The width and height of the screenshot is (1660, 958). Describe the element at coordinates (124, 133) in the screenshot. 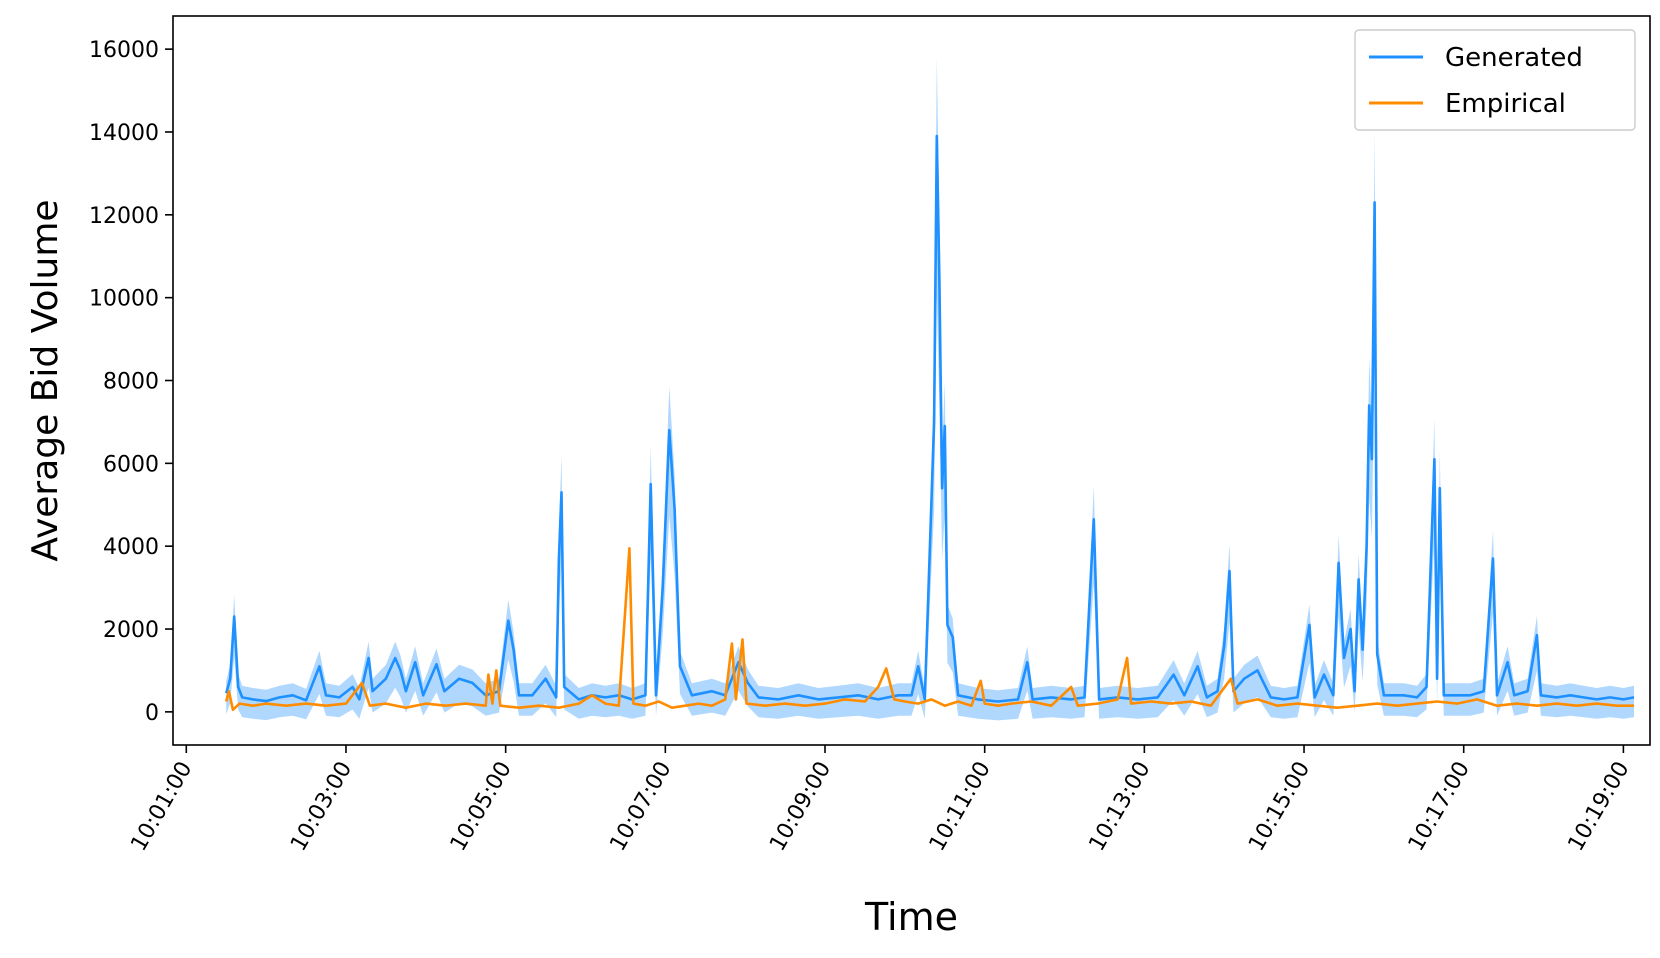

I see `y-tick-label: 14000` at that location.